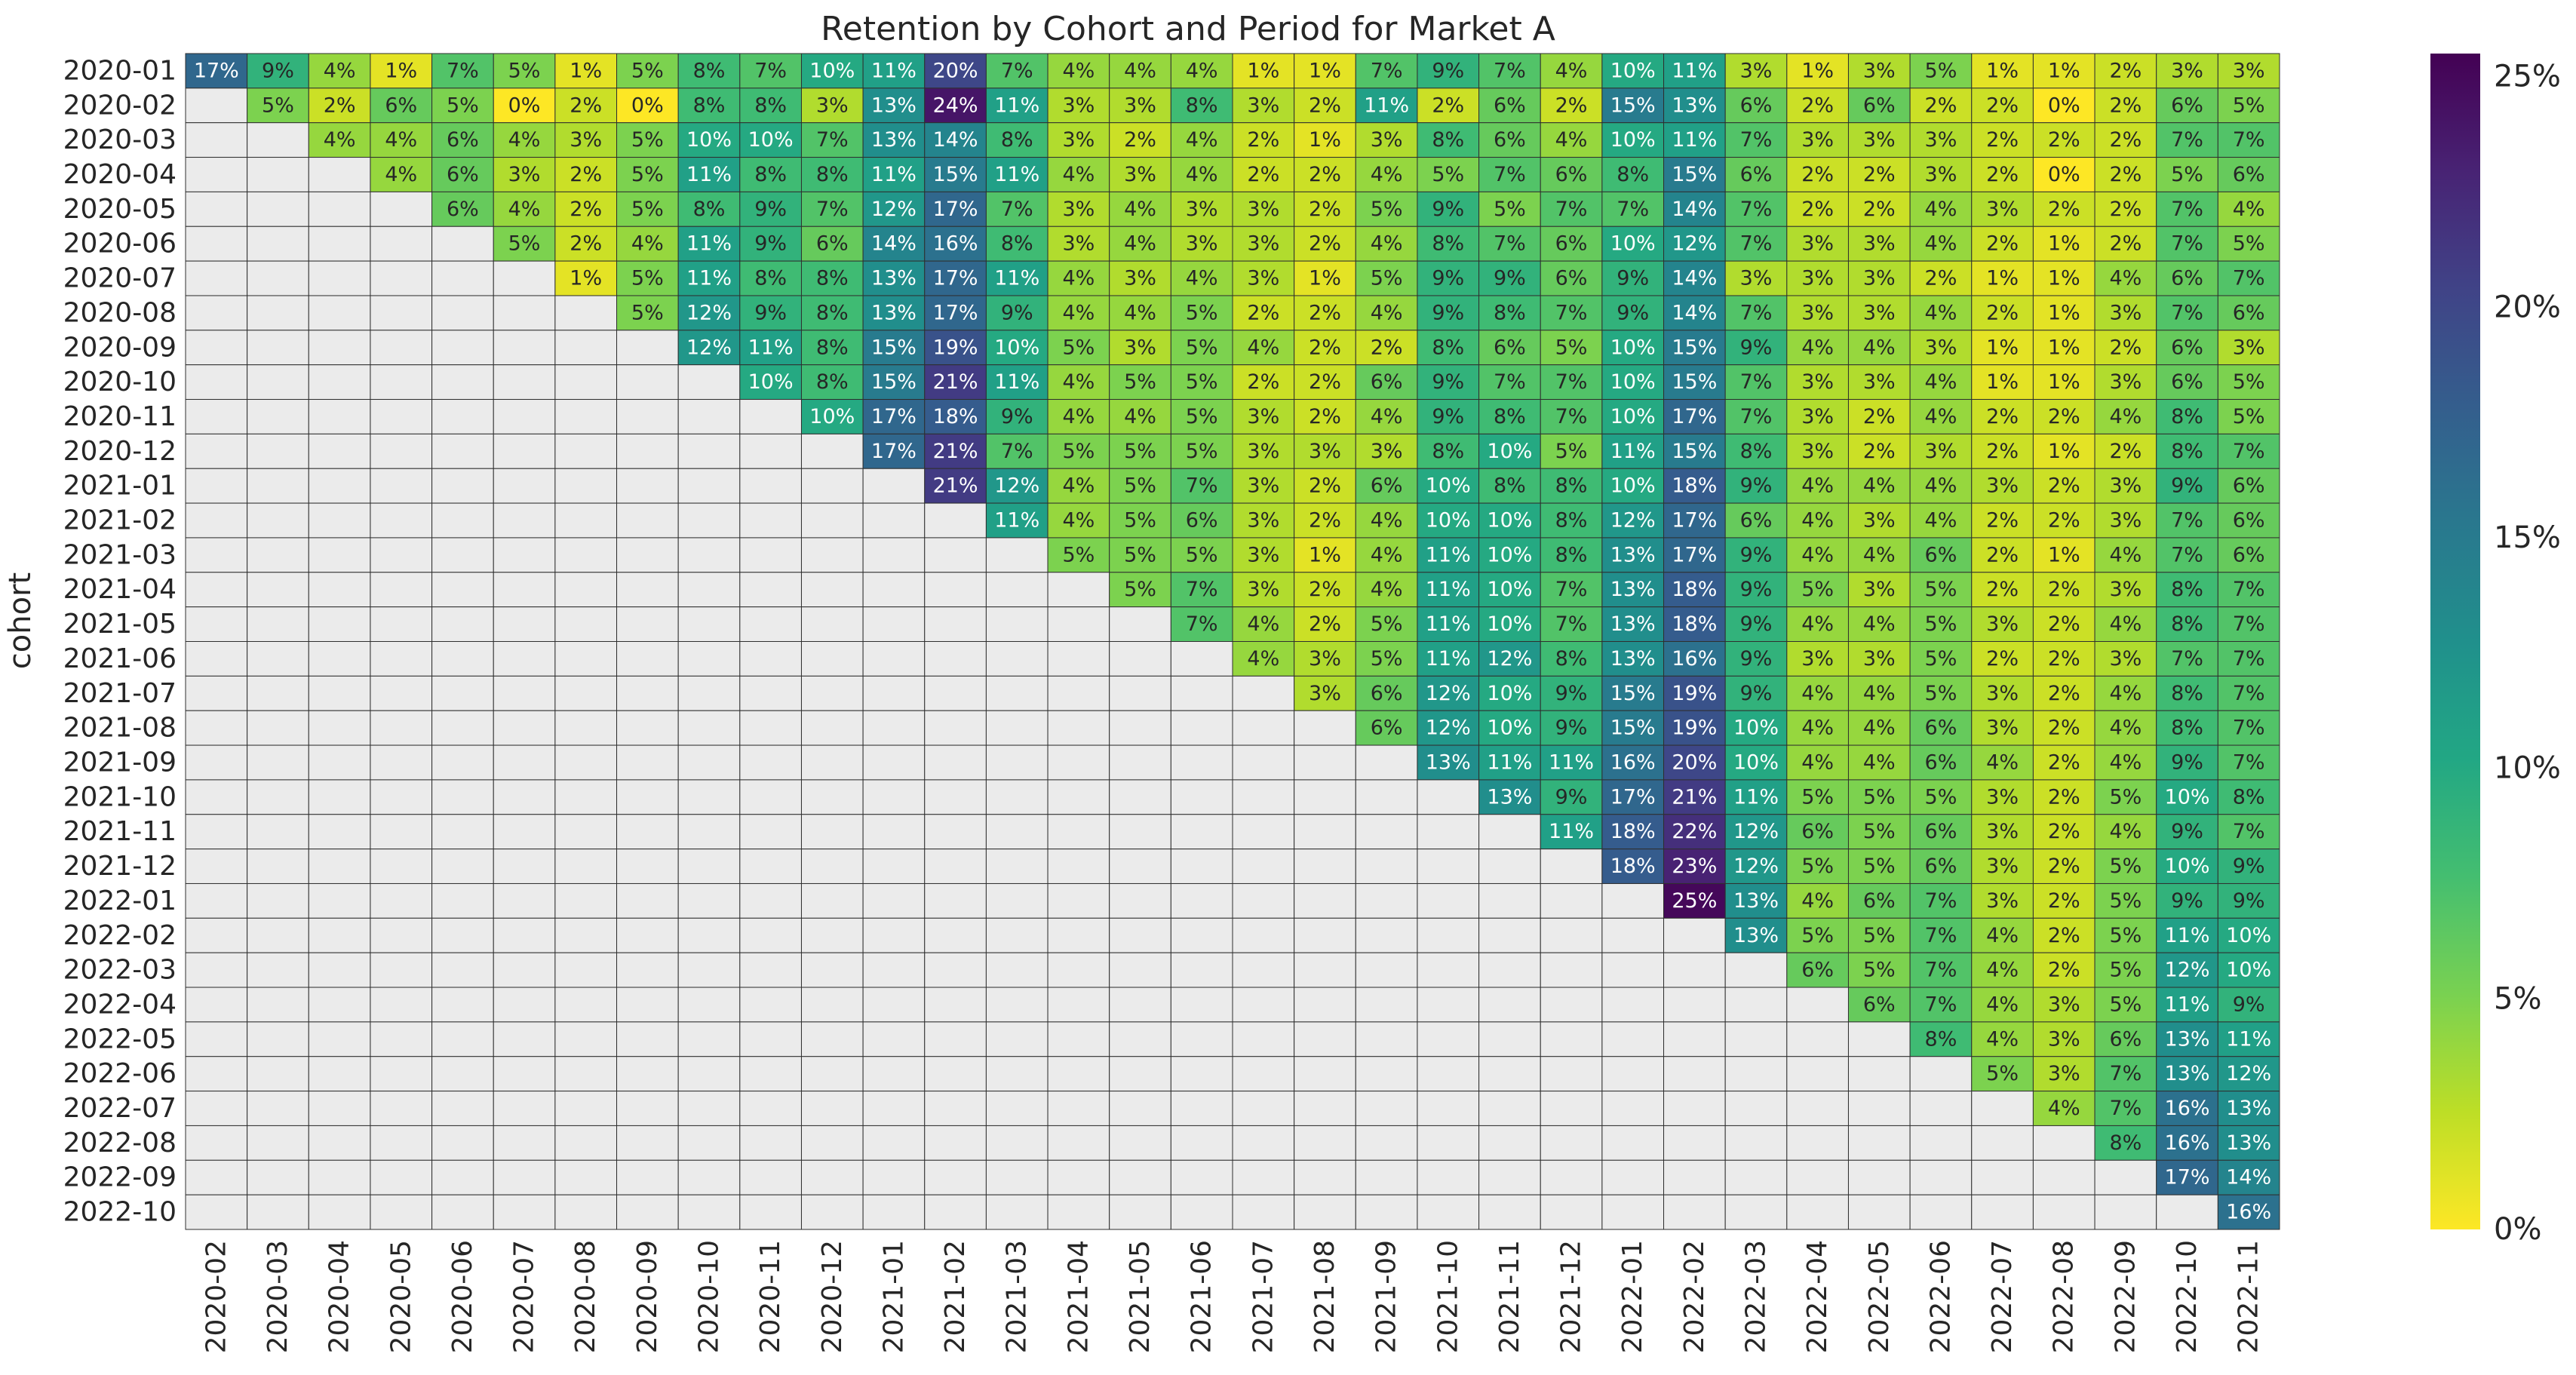 The height and width of the screenshot is (1375, 2576). I want to click on x-tick-label: 2022-11, so click(2249, 1296).